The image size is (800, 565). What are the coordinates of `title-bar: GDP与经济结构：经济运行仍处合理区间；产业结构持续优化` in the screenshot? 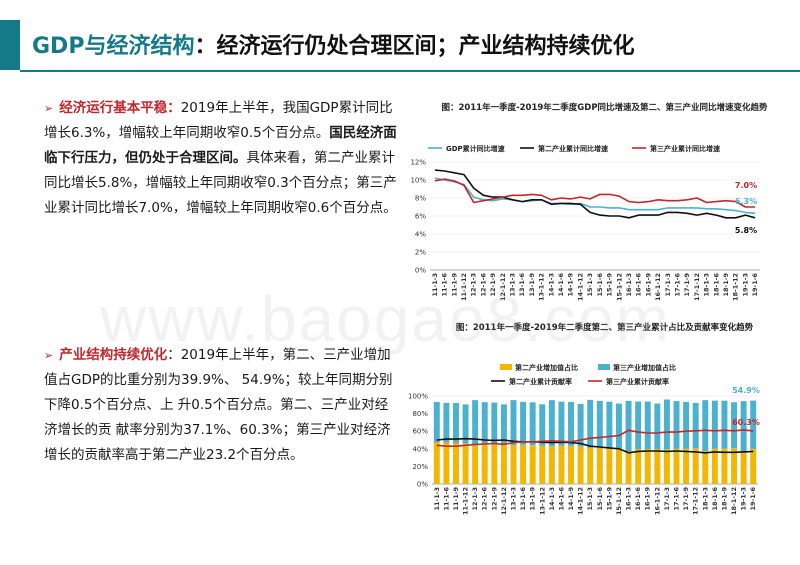 It's located at (400, 45).